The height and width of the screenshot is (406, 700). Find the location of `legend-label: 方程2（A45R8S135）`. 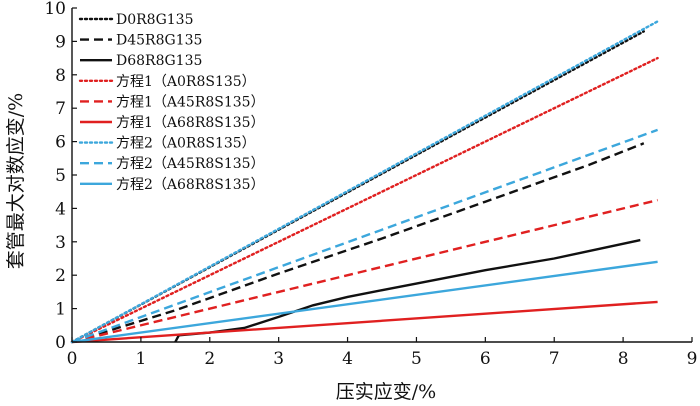

legend-label: 方程2（A45R8S135） is located at coordinates (190, 164).